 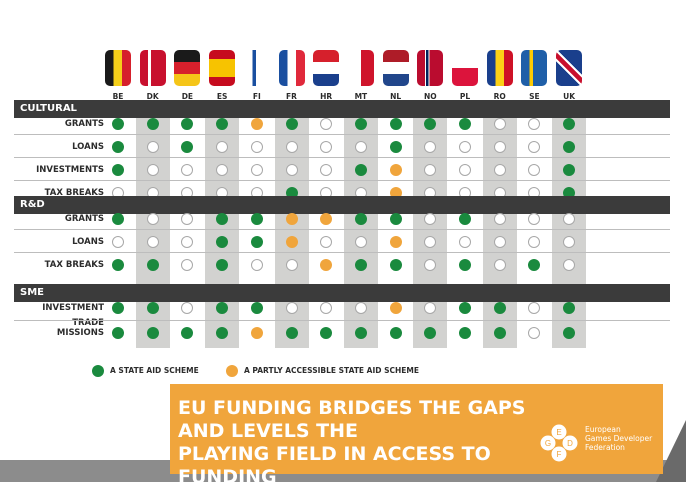 What do you see at coordinates (569, 265) in the screenshot?
I see `cell-none-uk` at bounding box center [569, 265].